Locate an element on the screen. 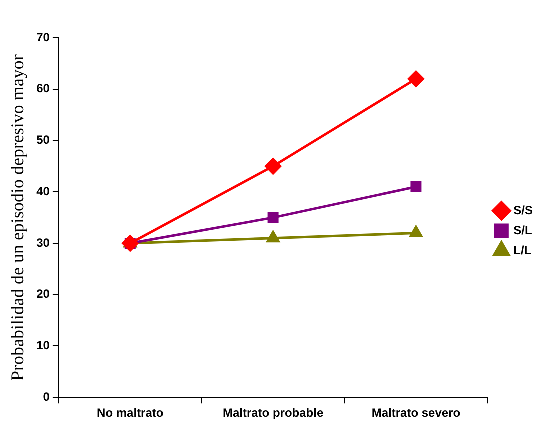 This screenshot has height=428, width=549. y-tick-label: 10 is located at coordinates (43, 345).